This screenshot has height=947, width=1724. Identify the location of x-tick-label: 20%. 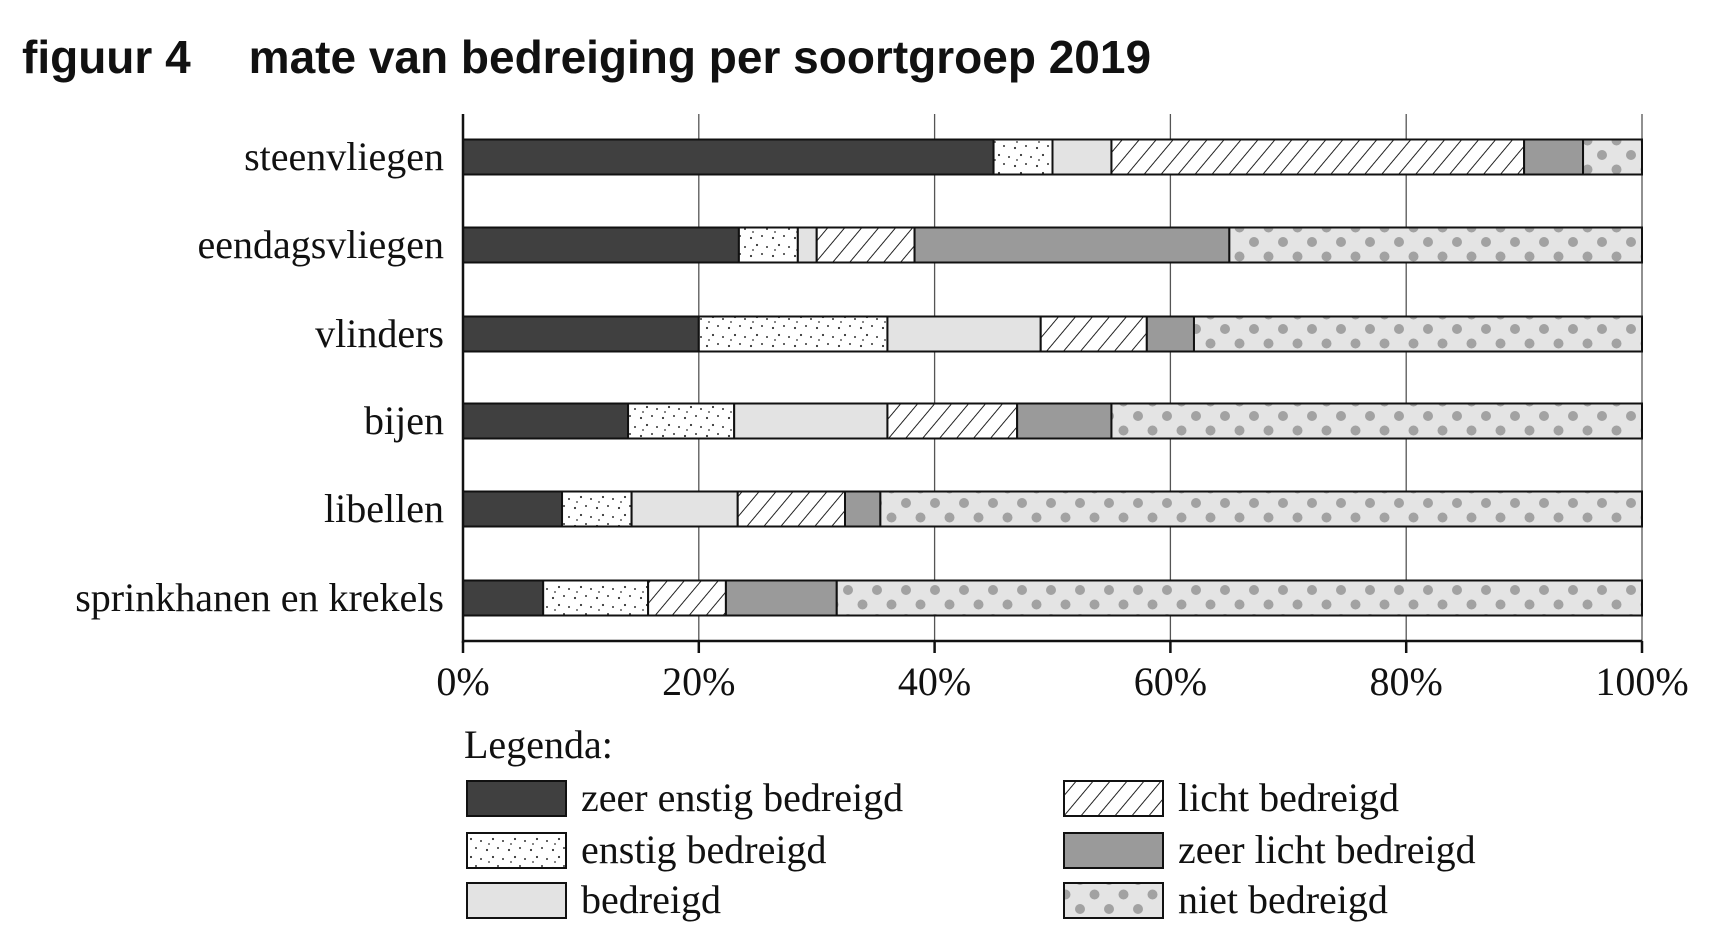
(698, 681).